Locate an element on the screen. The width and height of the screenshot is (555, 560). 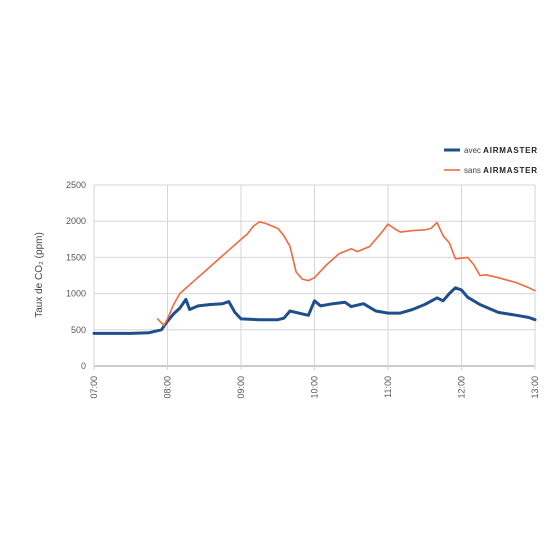
x-tick-label: 07:00 is located at coordinates (94, 387).